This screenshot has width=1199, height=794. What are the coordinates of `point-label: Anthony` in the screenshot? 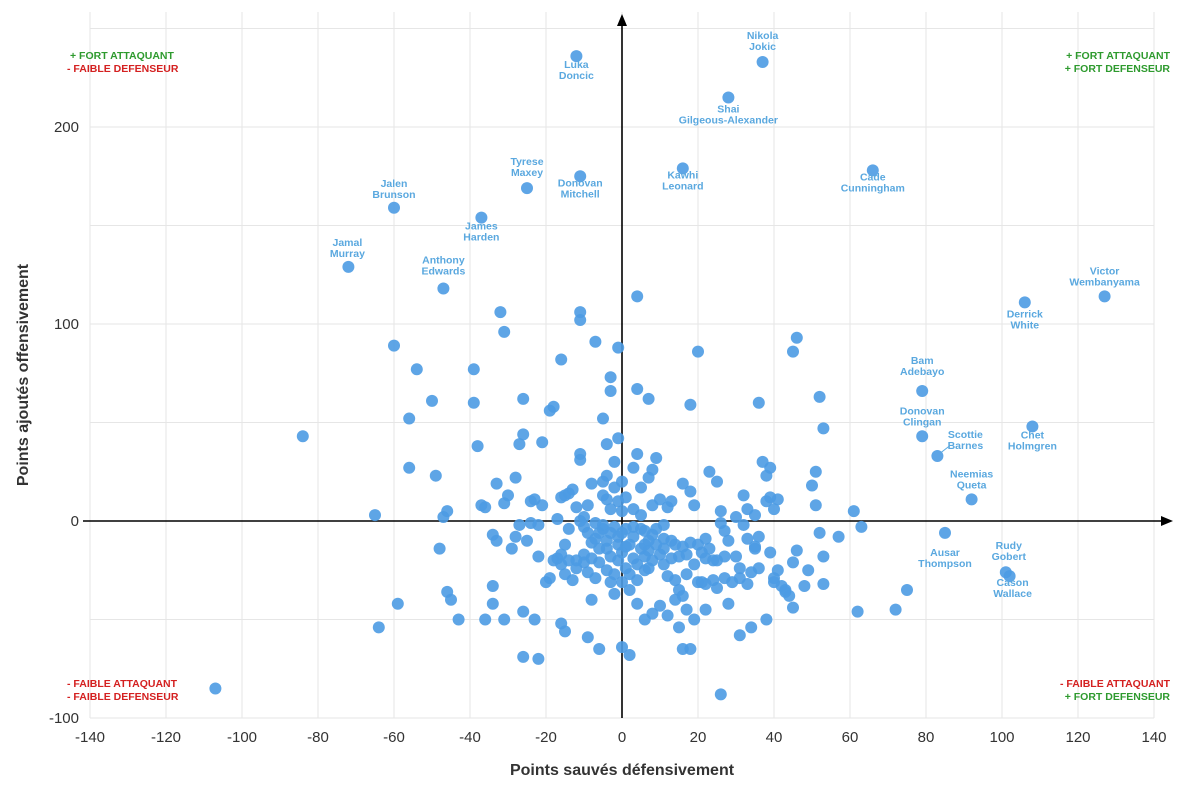 It's located at (443, 261).